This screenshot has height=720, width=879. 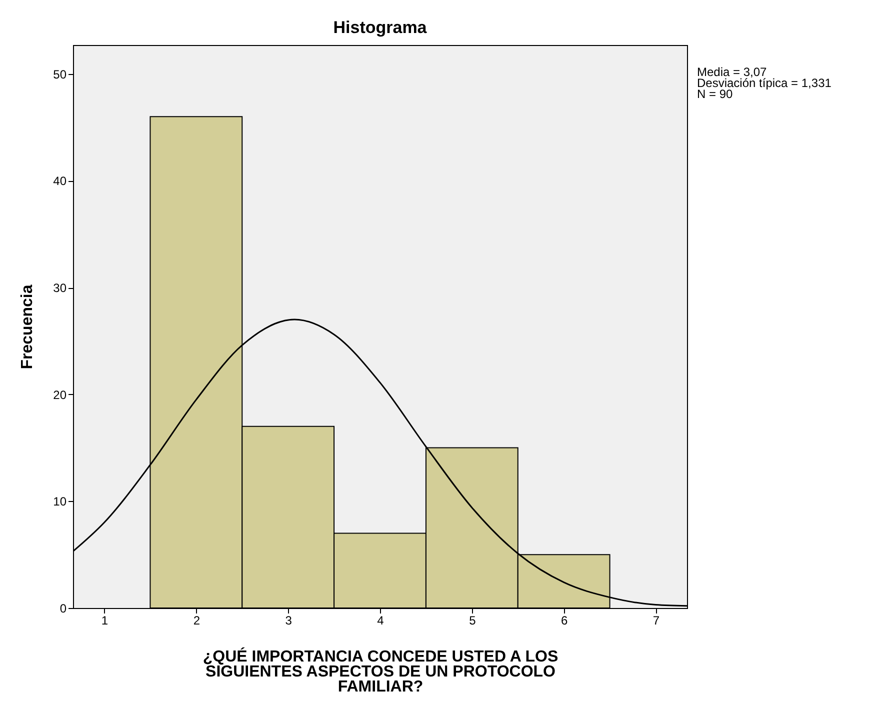 I want to click on x-tick-label: 1, so click(x=104, y=621).